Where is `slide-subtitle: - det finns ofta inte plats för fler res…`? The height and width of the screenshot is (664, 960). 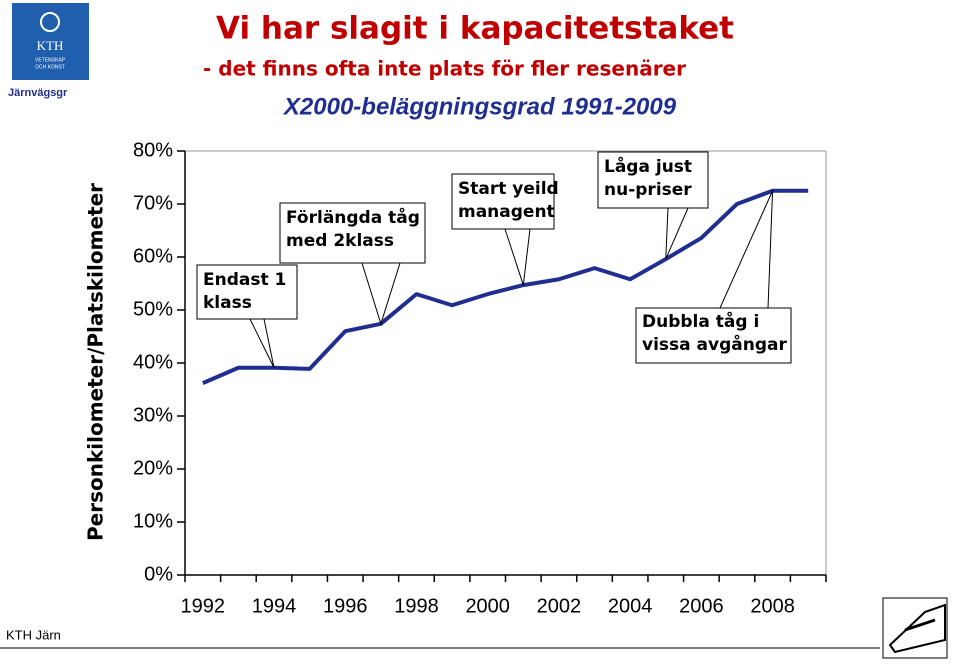 slide-subtitle: - det finns ofta inte plats för fler res… is located at coordinates (444, 69).